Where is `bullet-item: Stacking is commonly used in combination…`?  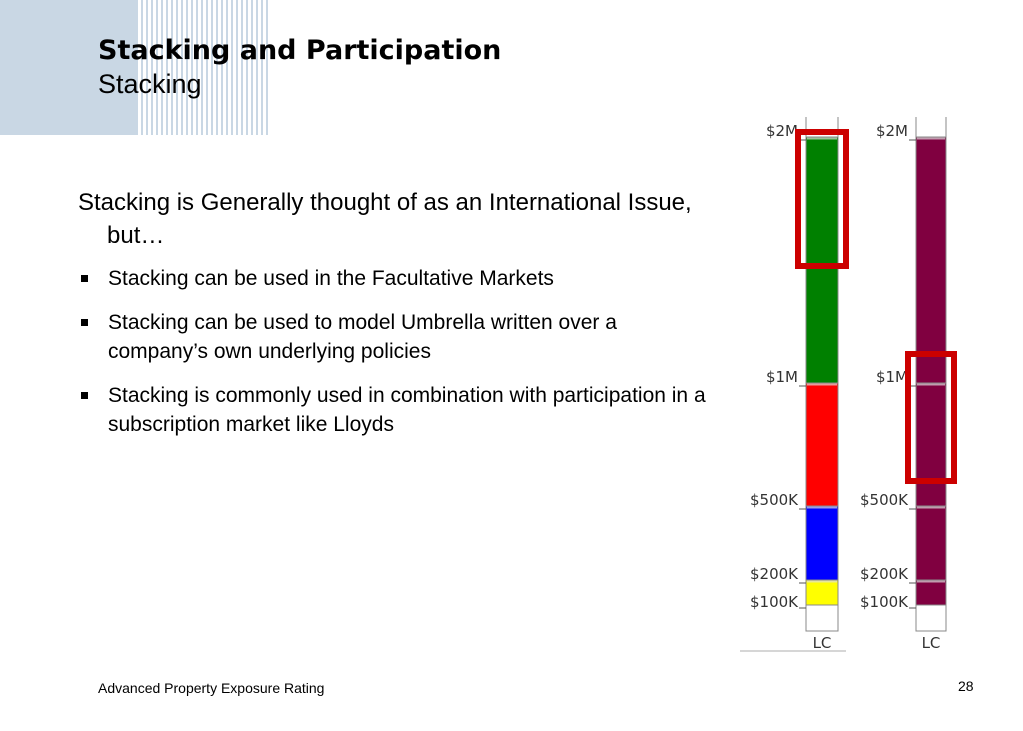
bullet-item: Stacking is commonly used in combination… is located at coordinates (398, 410).